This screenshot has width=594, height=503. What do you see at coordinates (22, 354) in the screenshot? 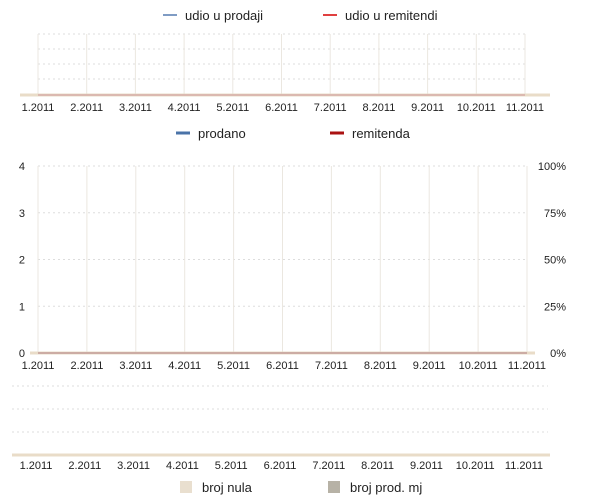
I see `y-tick-label: 0` at bounding box center [22, 354].